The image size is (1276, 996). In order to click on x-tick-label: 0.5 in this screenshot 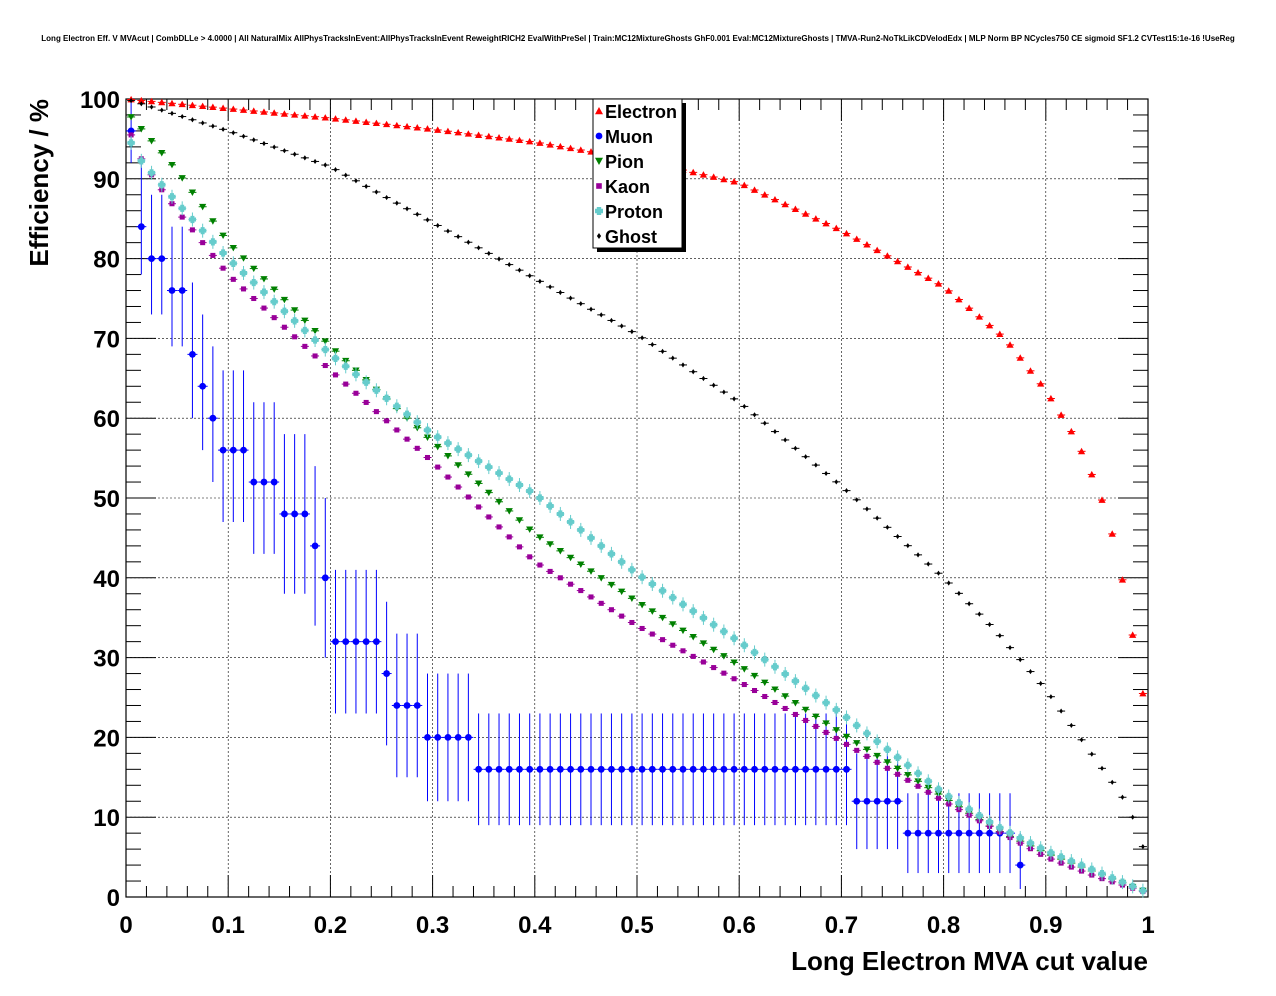, I will do `click(636, 925)`.